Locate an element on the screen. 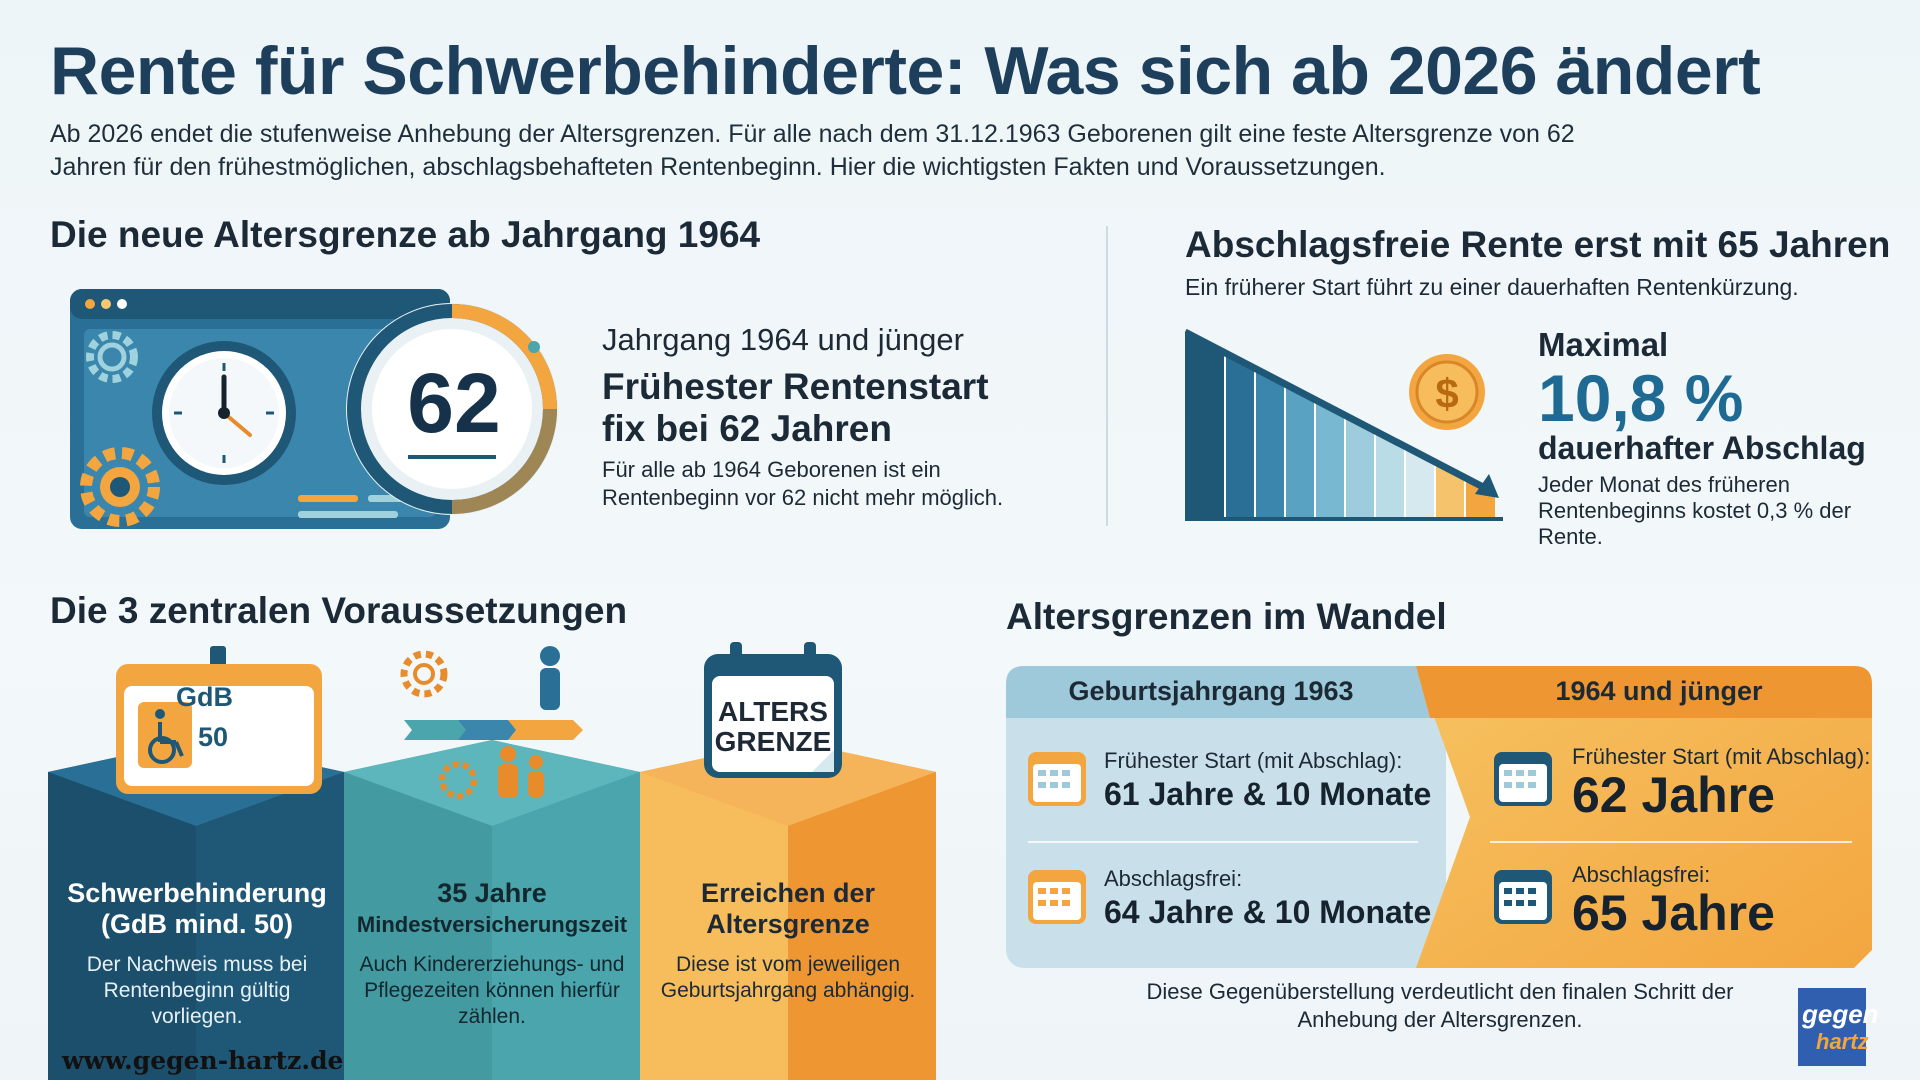 This screenshot has width=1920, height=1080. clock-icon is located at coordinates (224, 413).